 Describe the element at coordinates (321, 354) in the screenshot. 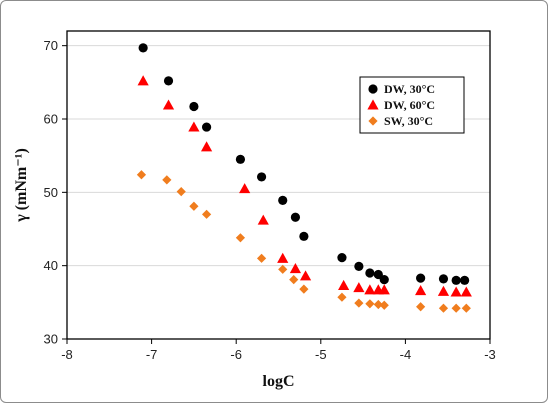

I see `x-tick-label: -5` at that location.